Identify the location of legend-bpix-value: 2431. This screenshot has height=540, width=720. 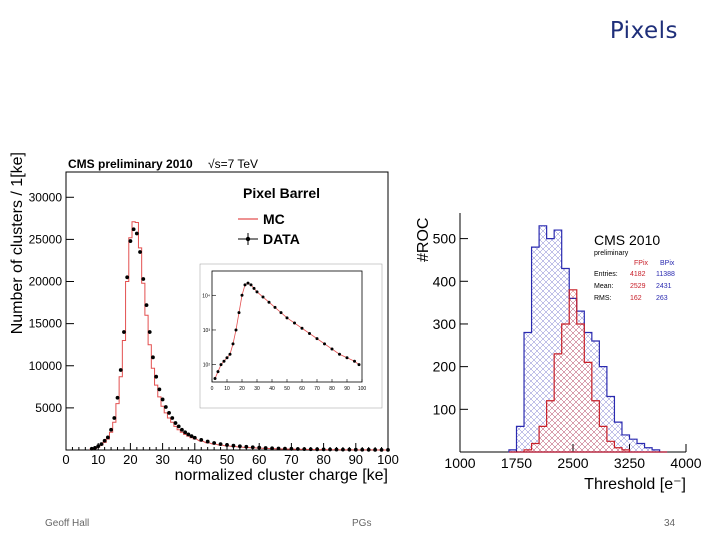
(664, 286).